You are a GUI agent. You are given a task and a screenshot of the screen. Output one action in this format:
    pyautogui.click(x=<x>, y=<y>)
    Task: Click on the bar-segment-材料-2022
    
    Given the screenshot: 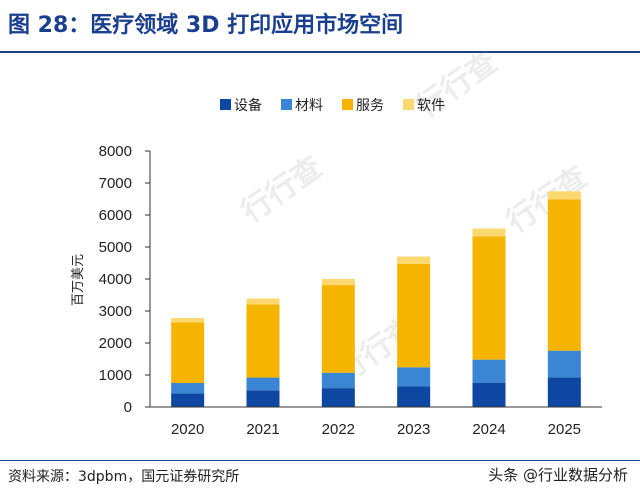 What is the action you would take?
    pyautogui.click(x=338, y=380)
    